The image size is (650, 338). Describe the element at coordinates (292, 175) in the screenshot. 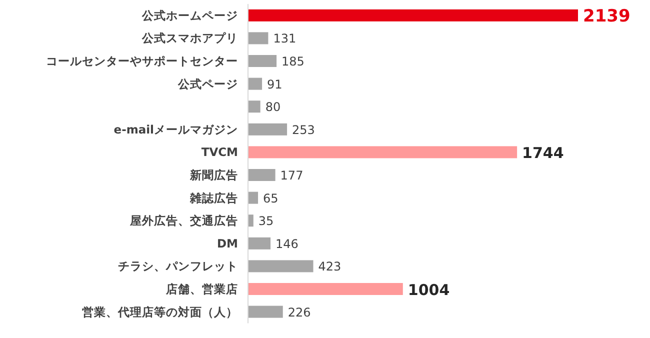

I see `data-label: 177` at that location.